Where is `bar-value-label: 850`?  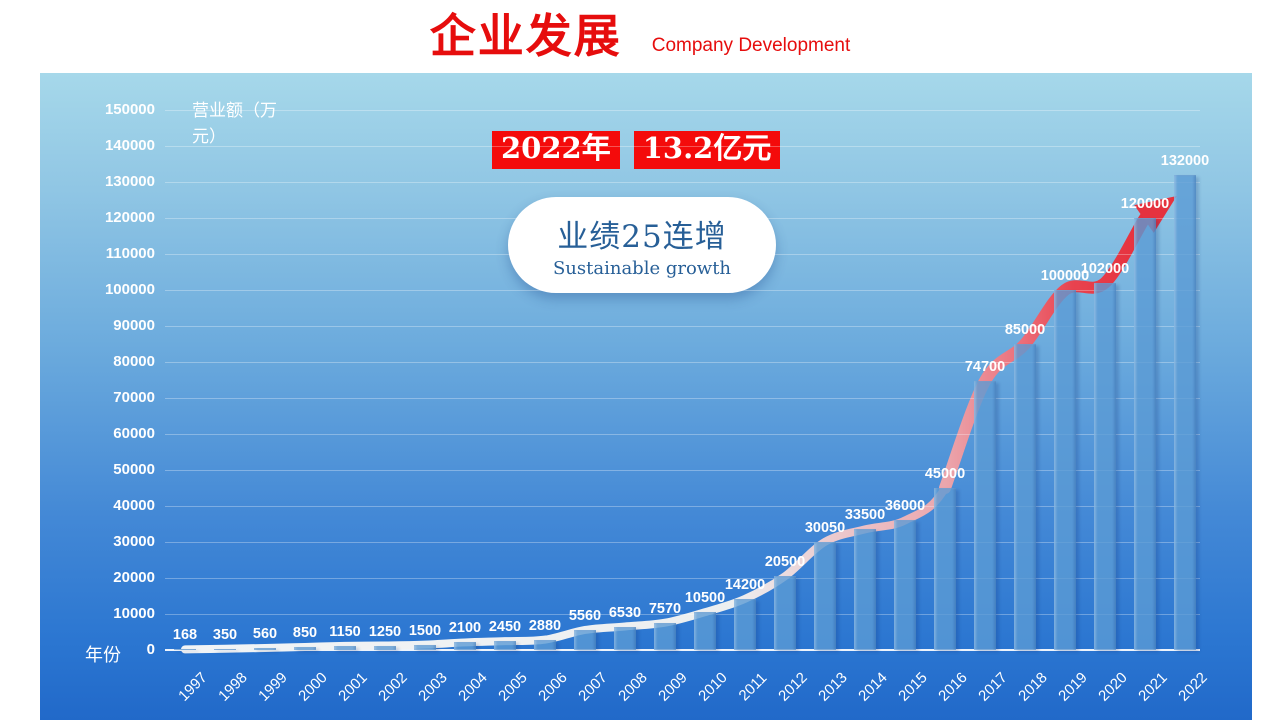
bar-value-label: 850 is located at coordinates (305, 632).